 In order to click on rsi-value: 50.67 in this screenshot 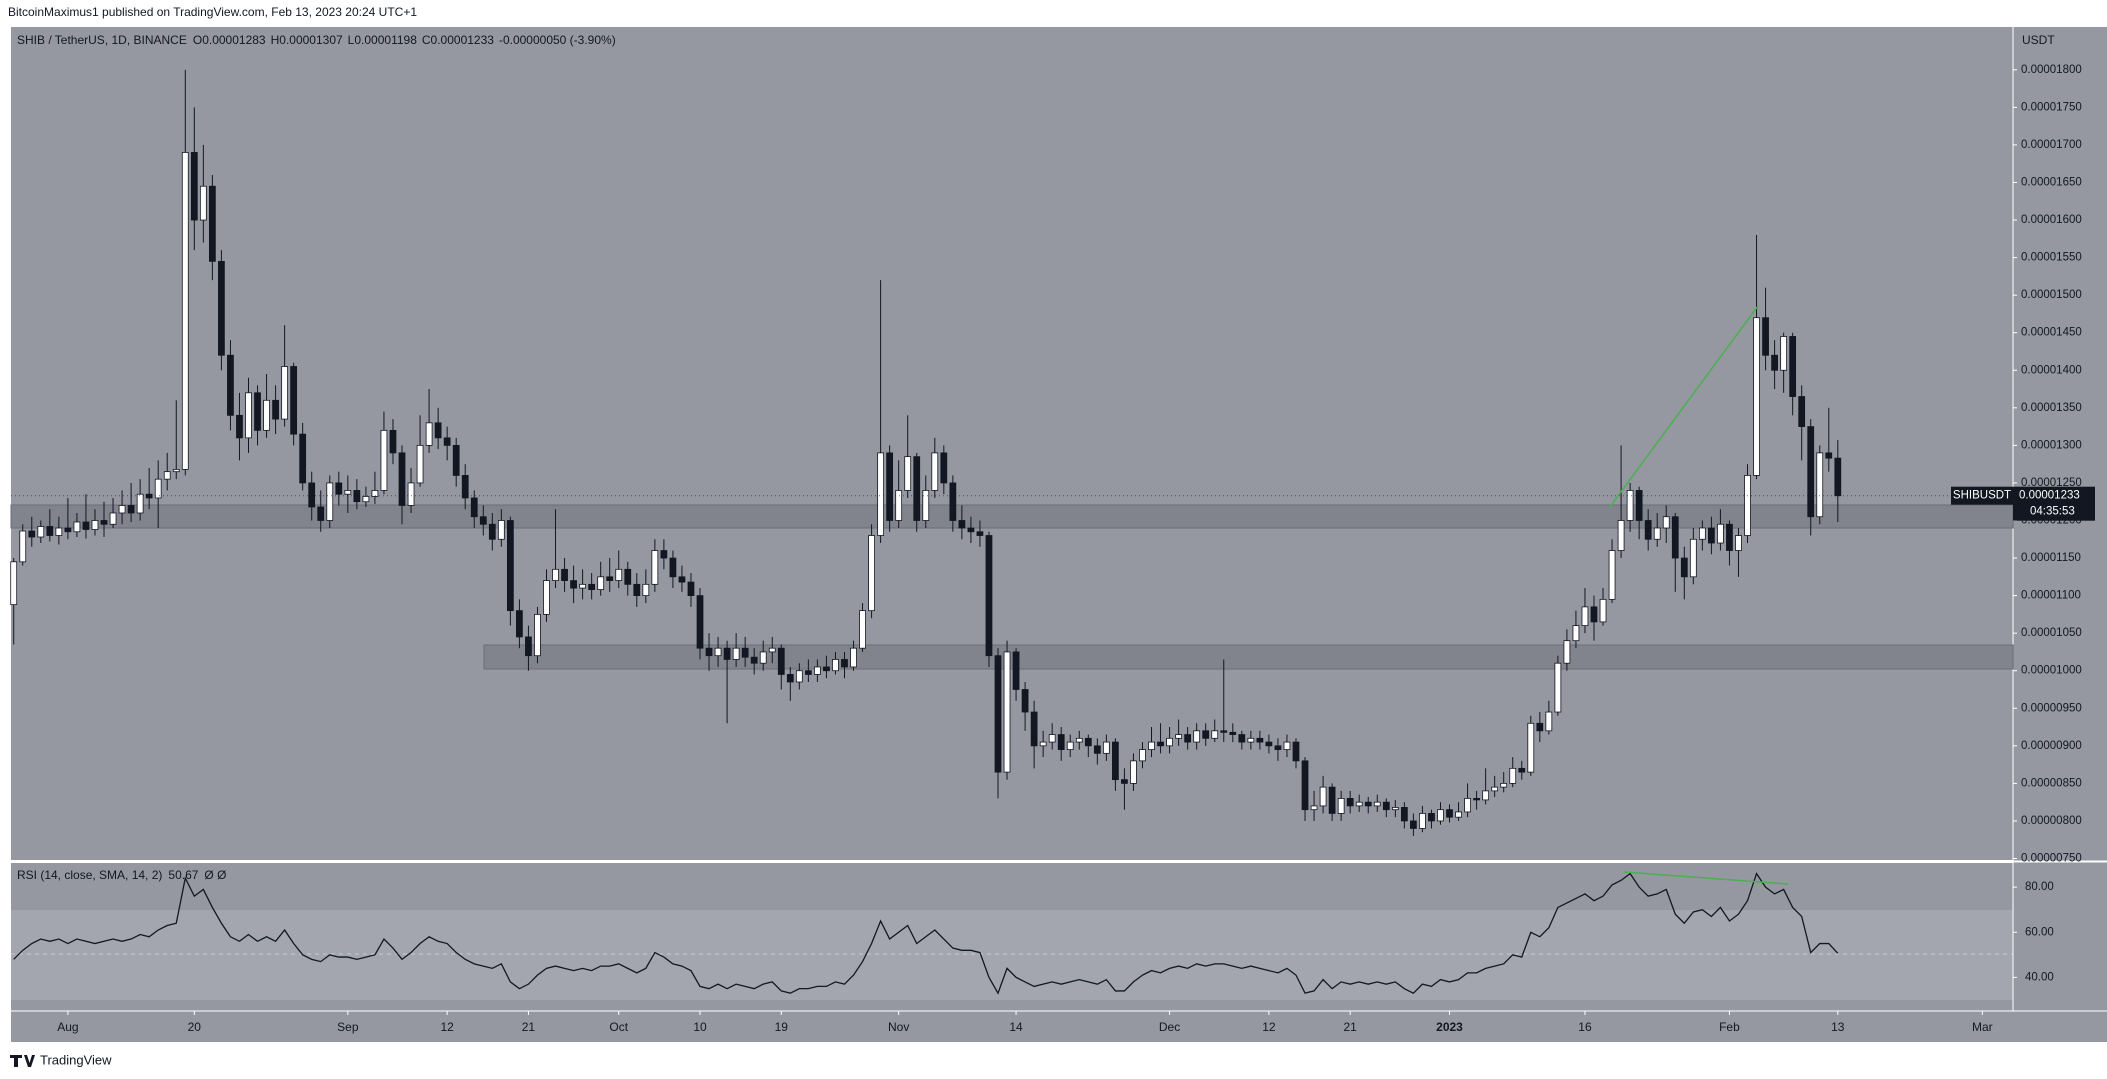, I will do `click(183, 875)`.